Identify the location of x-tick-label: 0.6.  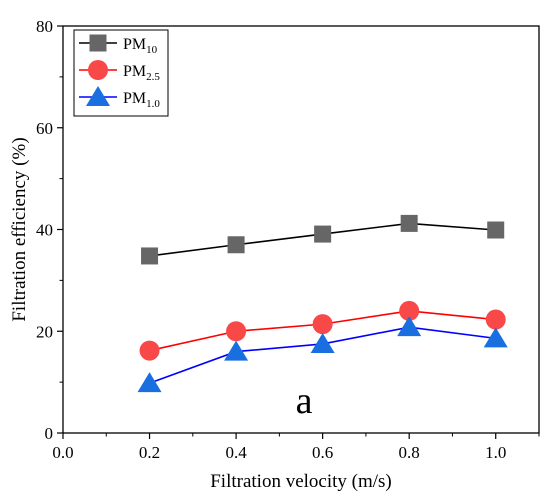
(322, 452).